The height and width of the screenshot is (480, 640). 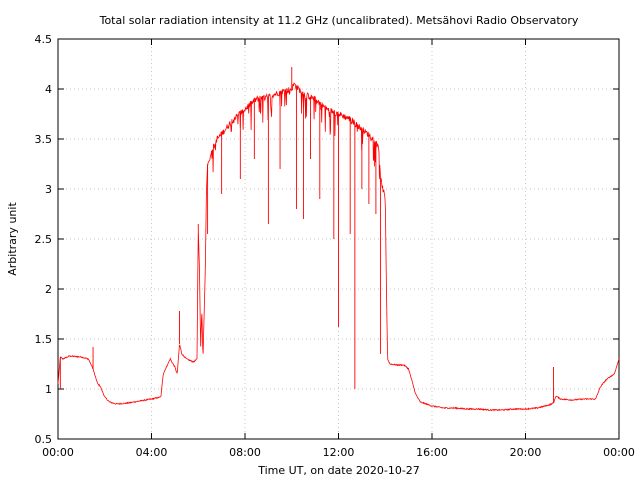 What do you see at coordinates (44, 339) in the screenshot?
I see `y-tick-label: 1.5` at bounding box center [44, 339].